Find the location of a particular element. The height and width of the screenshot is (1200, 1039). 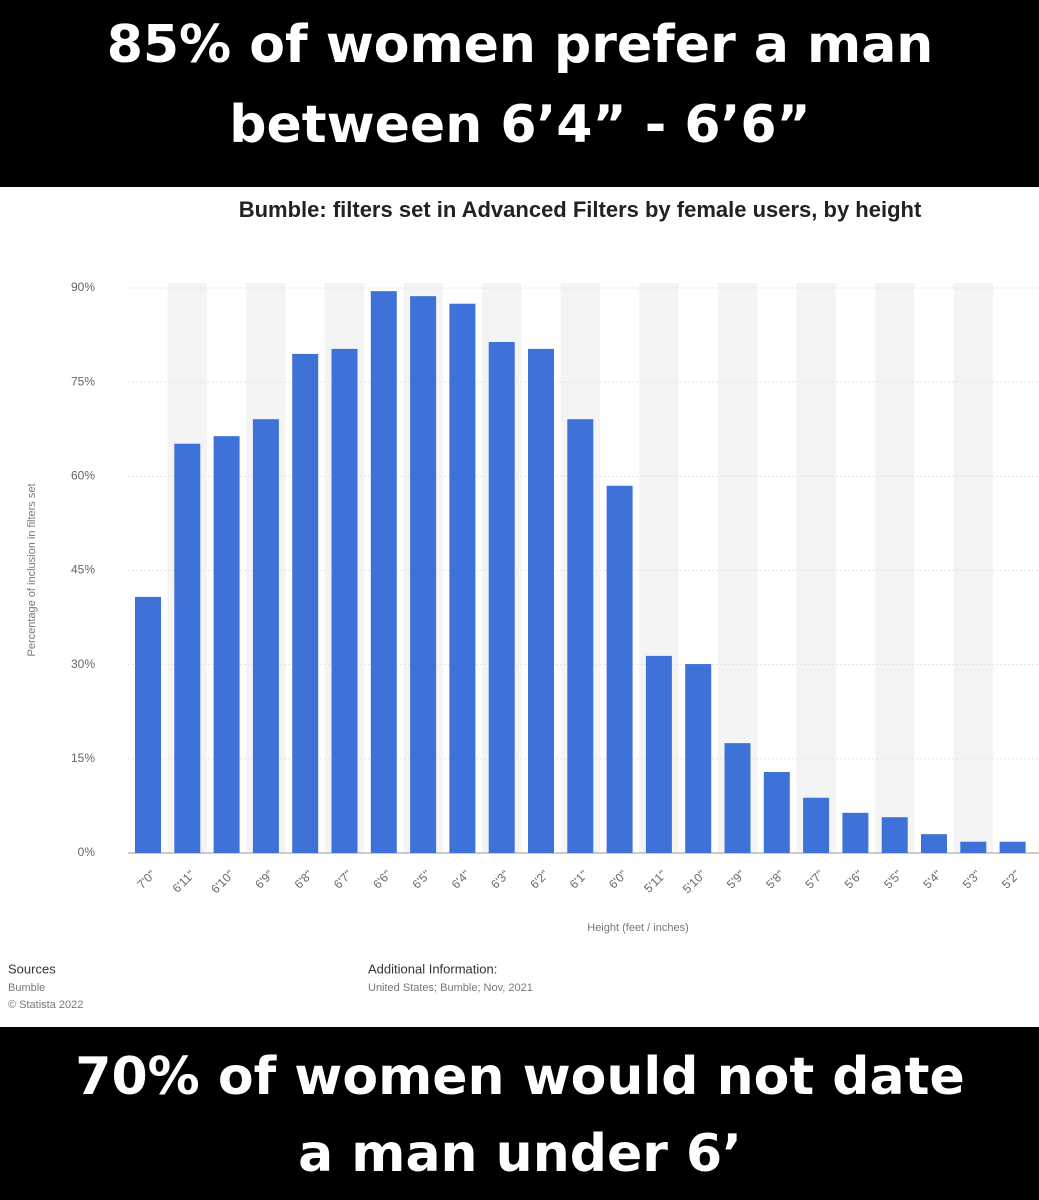

y-tick-label: 90% is located at coordinates (83, 287).